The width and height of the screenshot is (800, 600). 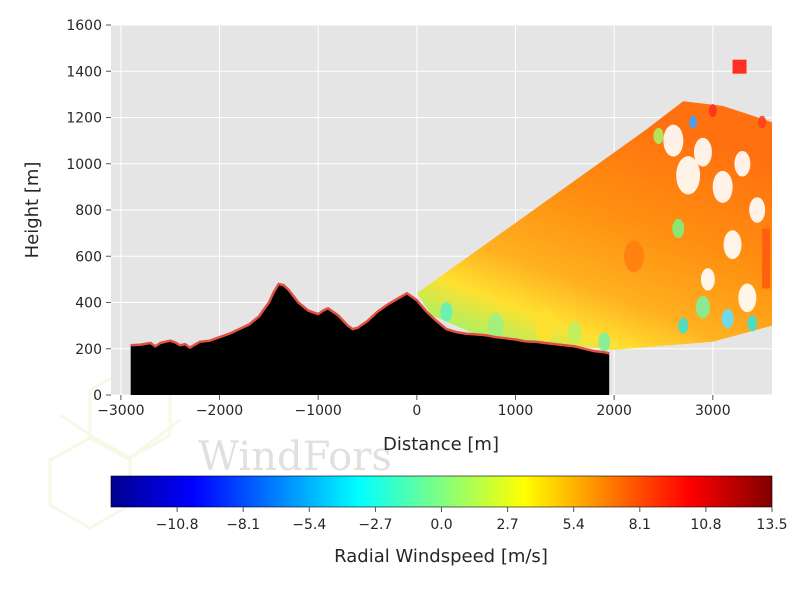 I want to click on y-tick-label: 0, so click(x=97, y=396).